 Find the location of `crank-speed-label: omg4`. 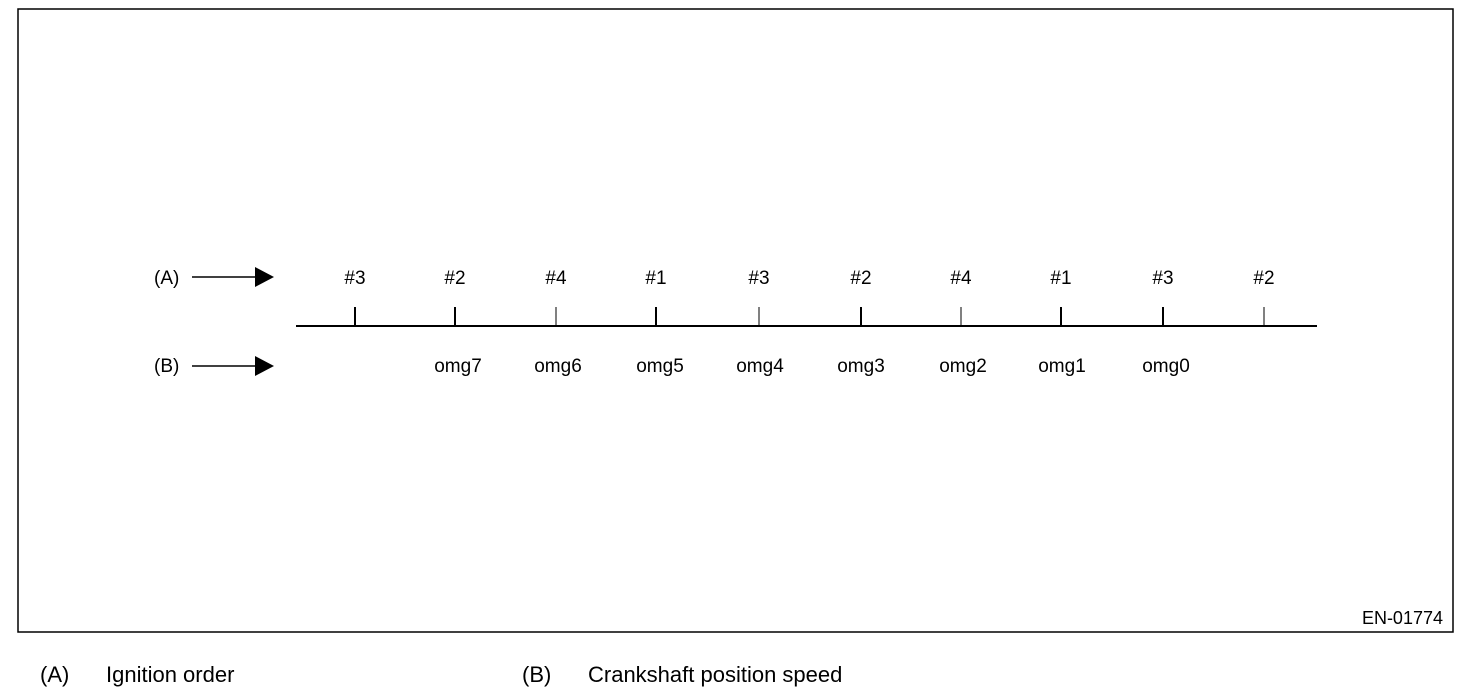

crank-speed-label: omg4 is located at coordinates (760, 366).